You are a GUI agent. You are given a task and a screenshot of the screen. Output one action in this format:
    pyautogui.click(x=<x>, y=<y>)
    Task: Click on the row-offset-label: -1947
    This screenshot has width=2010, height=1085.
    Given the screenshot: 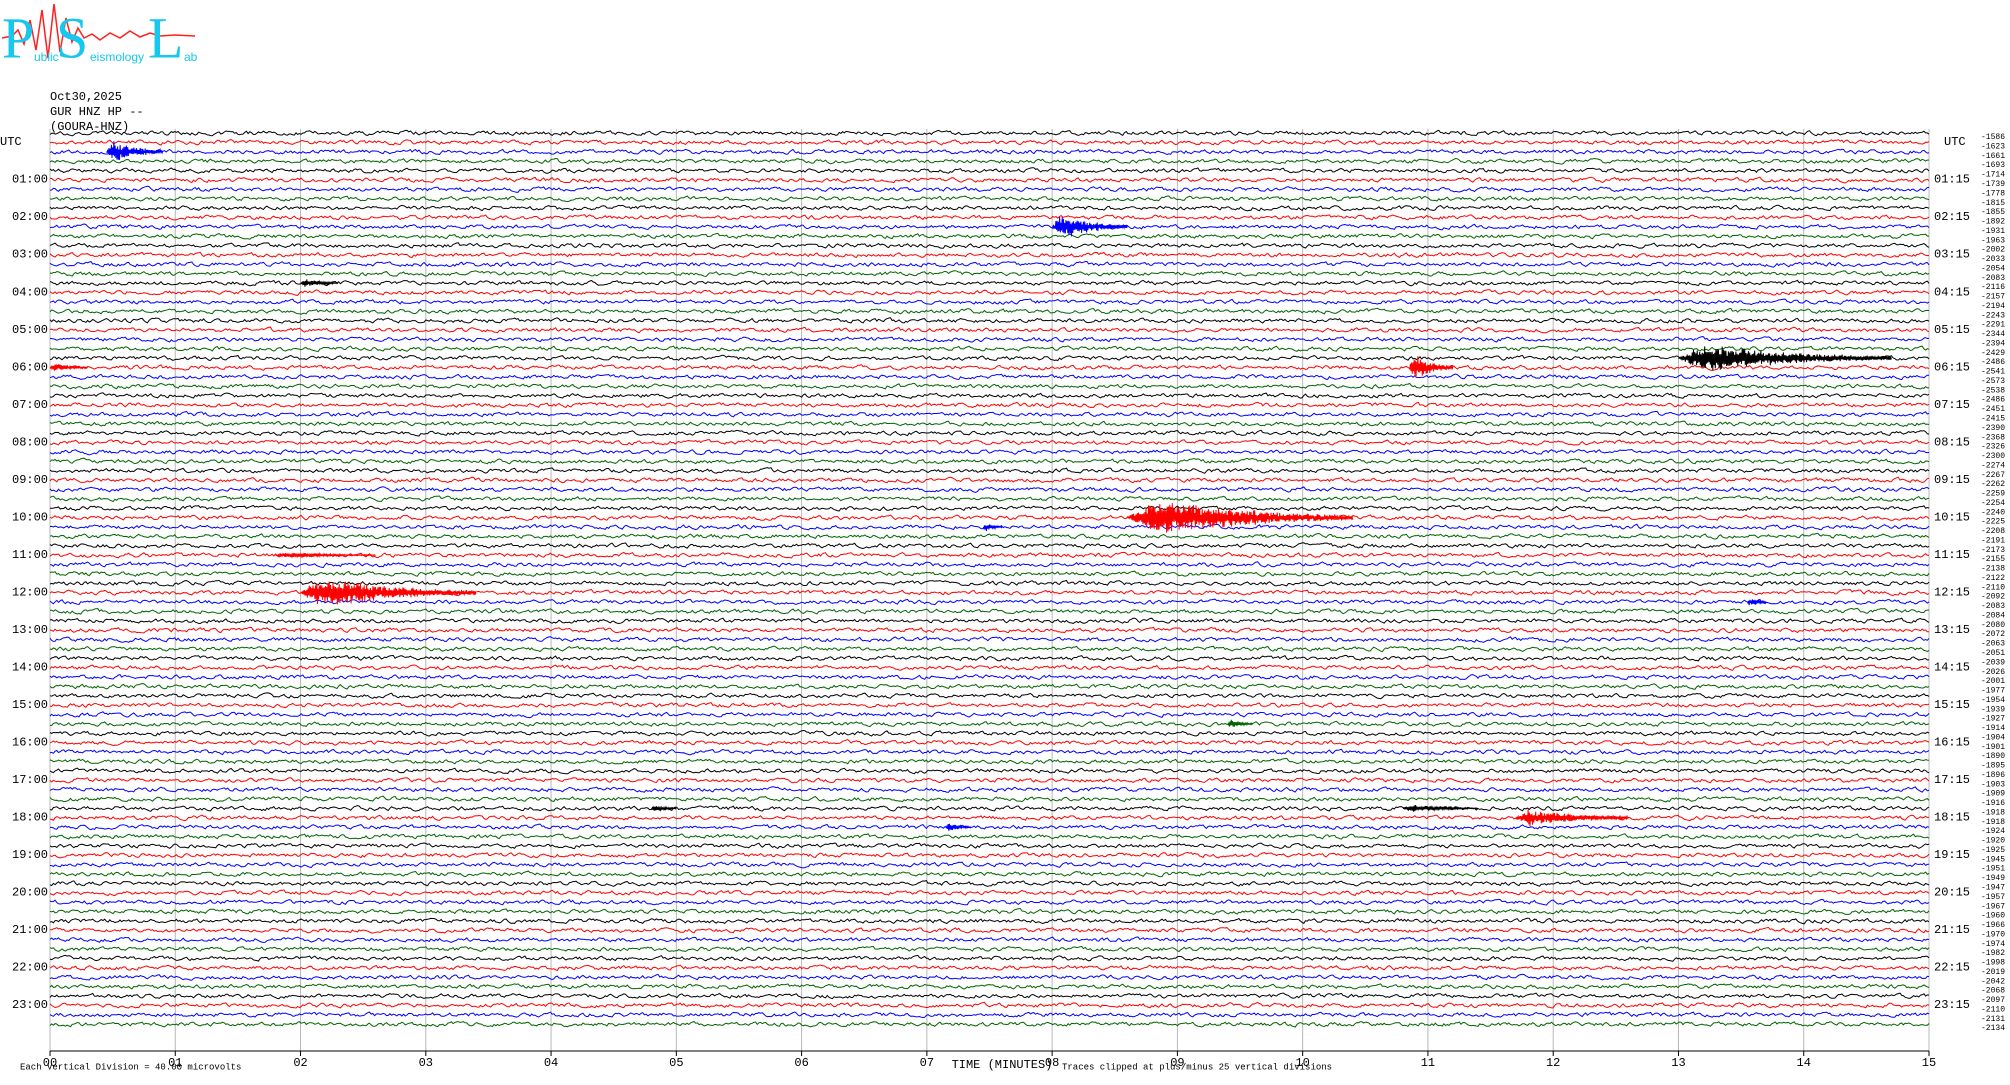 What is the action you would take?
    pyautogui.click(x=1993, y=888)
    